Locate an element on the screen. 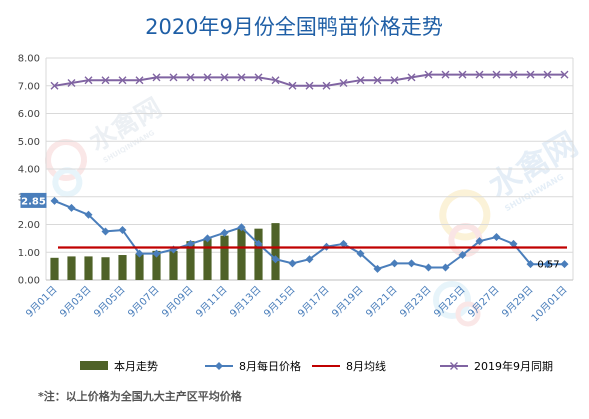 Image resolution: width=589 pixels, height=419 pixels. y-tick-label: 2.00 is located at coordinates (29, 225).